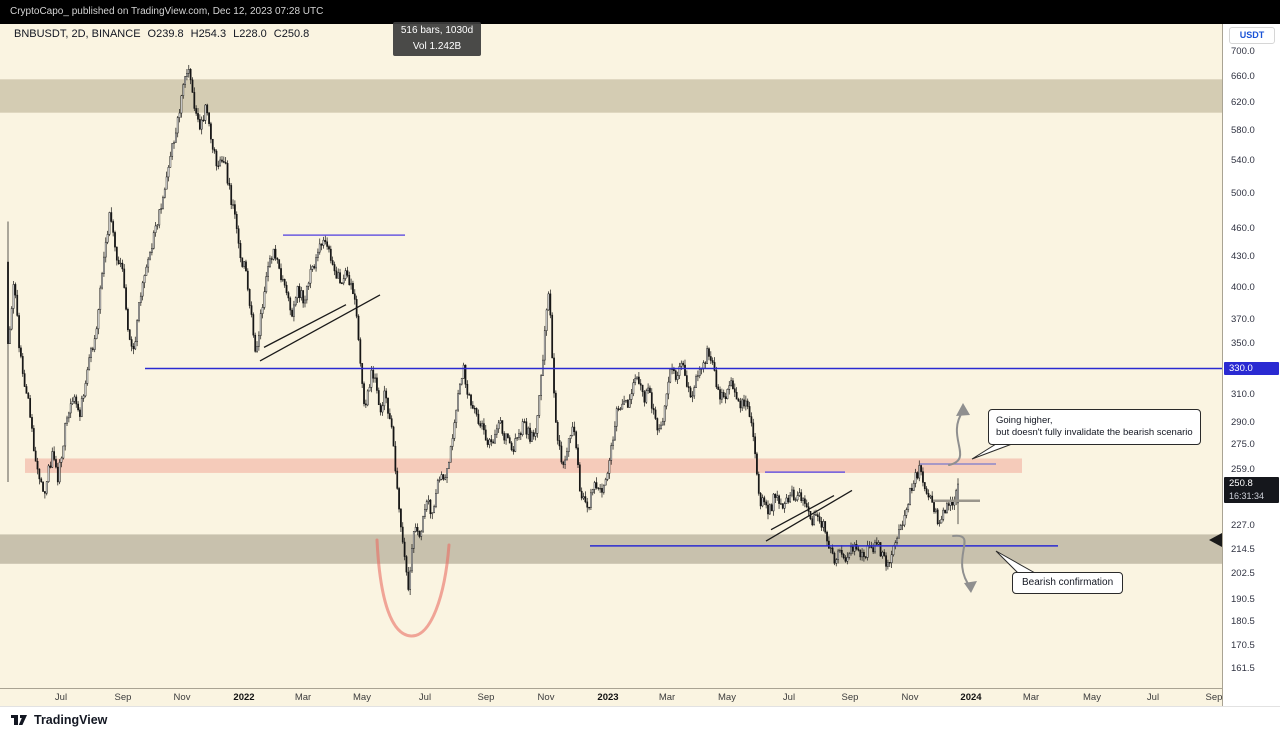  I want to click on current-price-value: 250.8, so click(1241, 484).